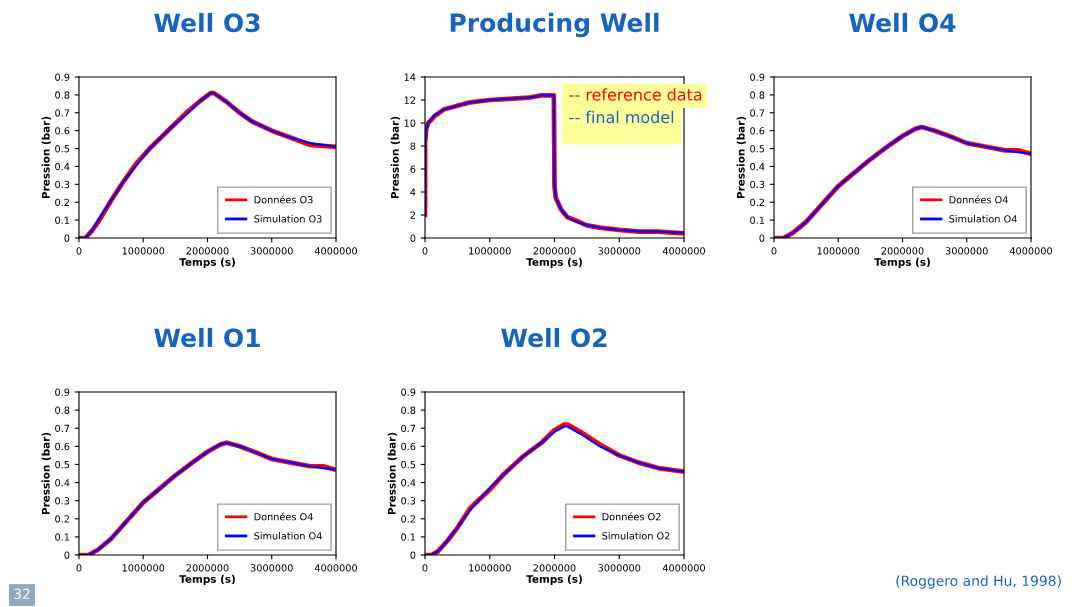 The image size is (1072, 607). What do you see at coordinates (207, 337) in the screenshot?
I see `chart-title: Well O1` at bounding box center [207, 337].